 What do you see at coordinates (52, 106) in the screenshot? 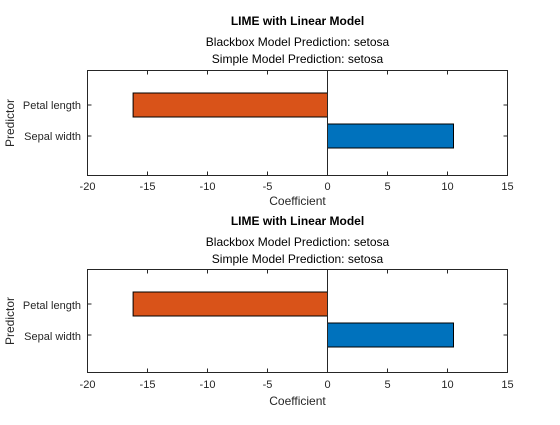
I see `subplot-1-ytick-label-0: Petal length` at bounding box center [52, 106].